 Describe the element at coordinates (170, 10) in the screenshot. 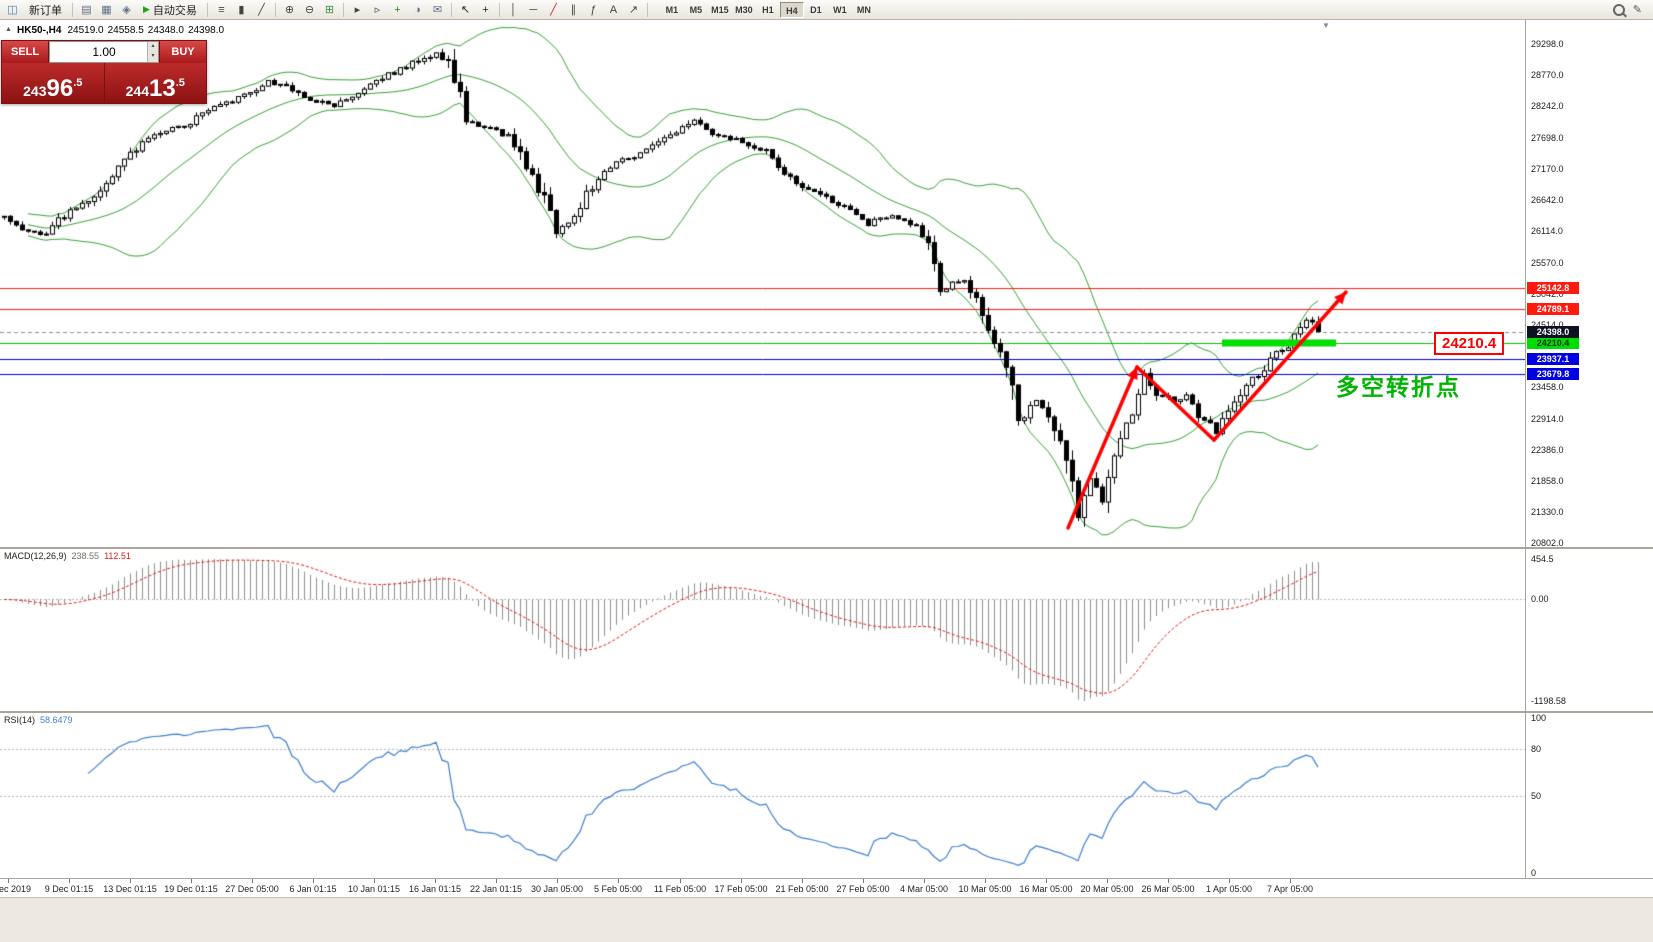

I see `auto-trading-button: ▶ 自动交易` at that location.